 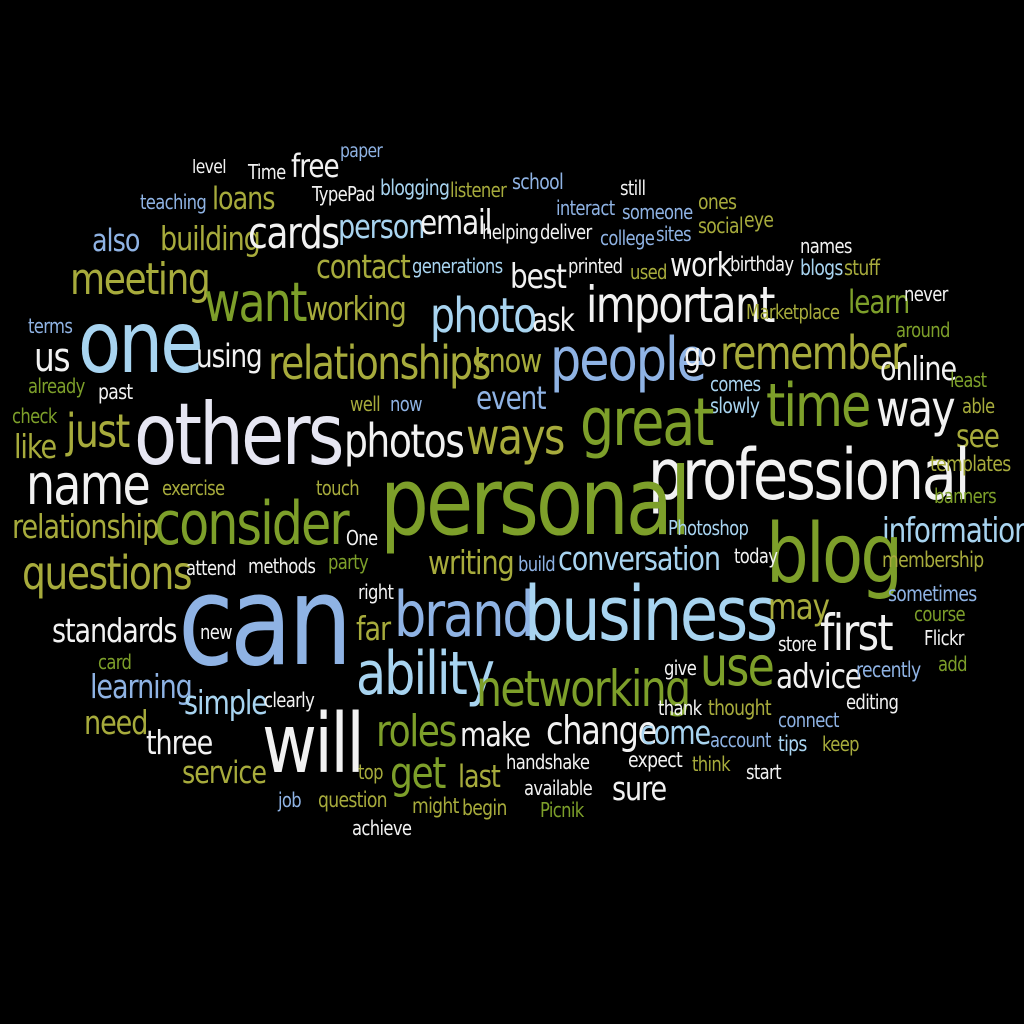 What do you see at coordinates (862, 268) in the screenshot?
I see `word-stuff: stuff` at bounding box center [862, 268].